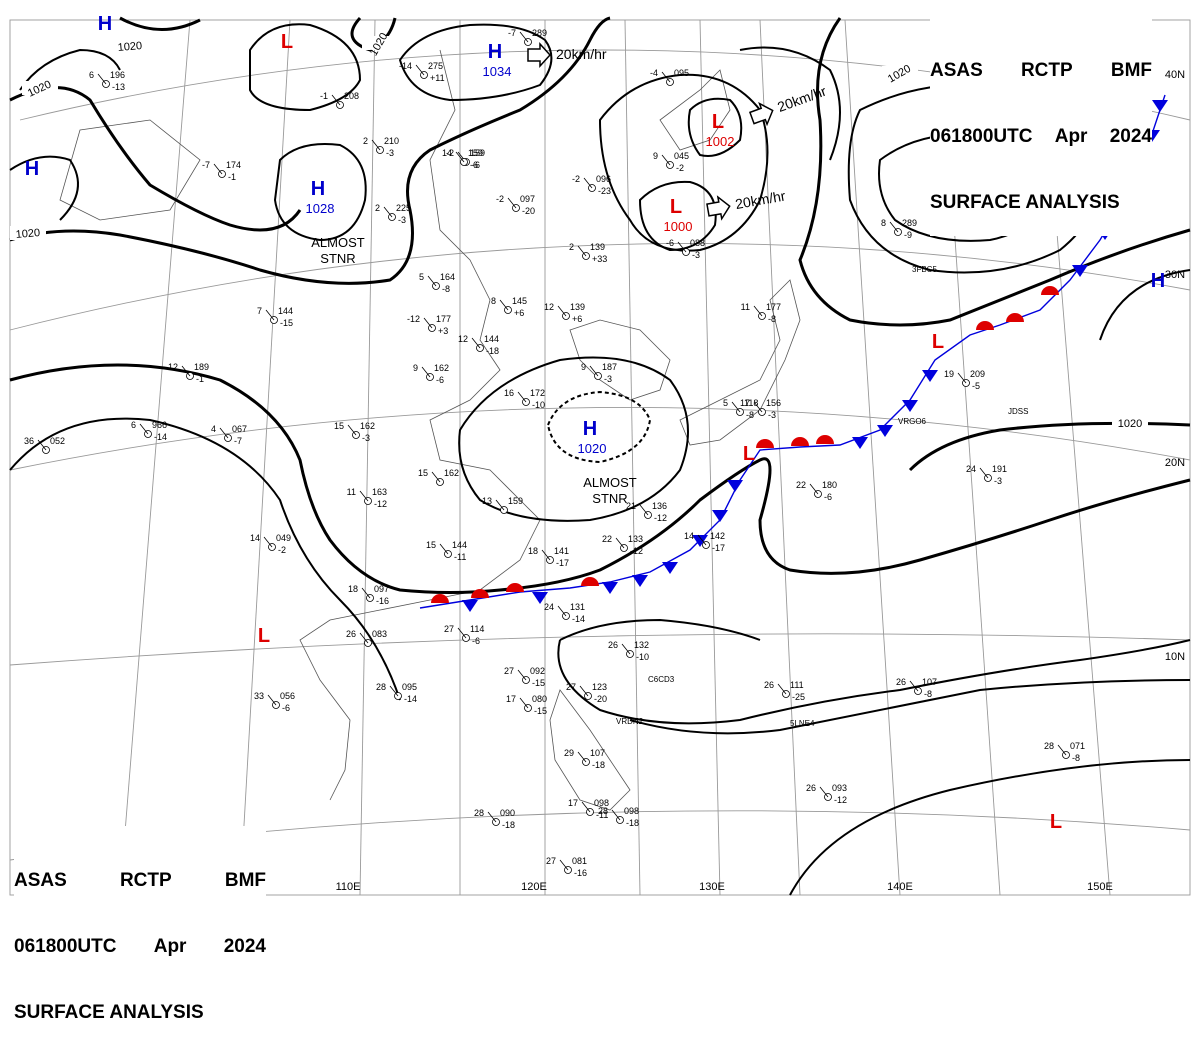 This screenshot has height=1046, width=1200. Describe the element at coordinates (720, 141) in the screenshot. I see `central-pressure-value: 1002` at that location.